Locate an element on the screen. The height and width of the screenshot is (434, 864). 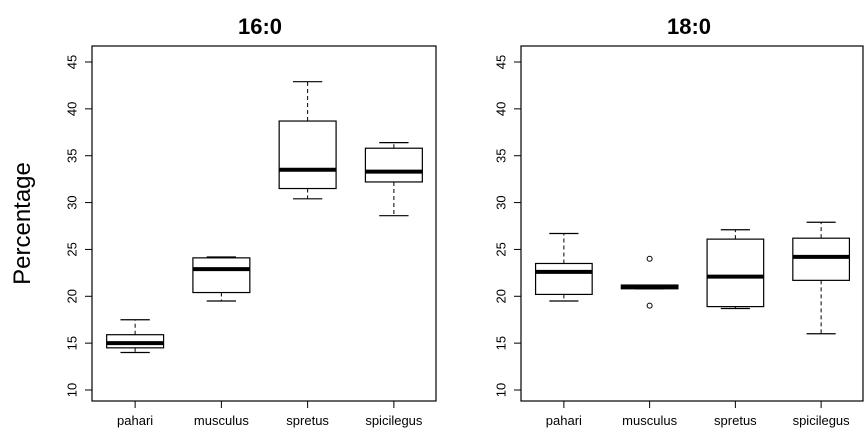
chart-title: 18:0 is located at coordinates (689, 26).